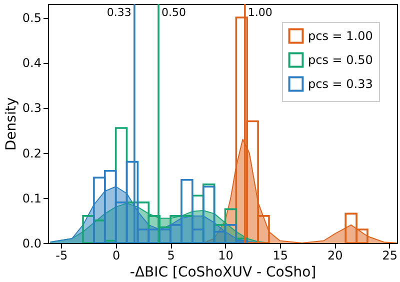  I want to click on annotation: 1.00, so click(260, 12).